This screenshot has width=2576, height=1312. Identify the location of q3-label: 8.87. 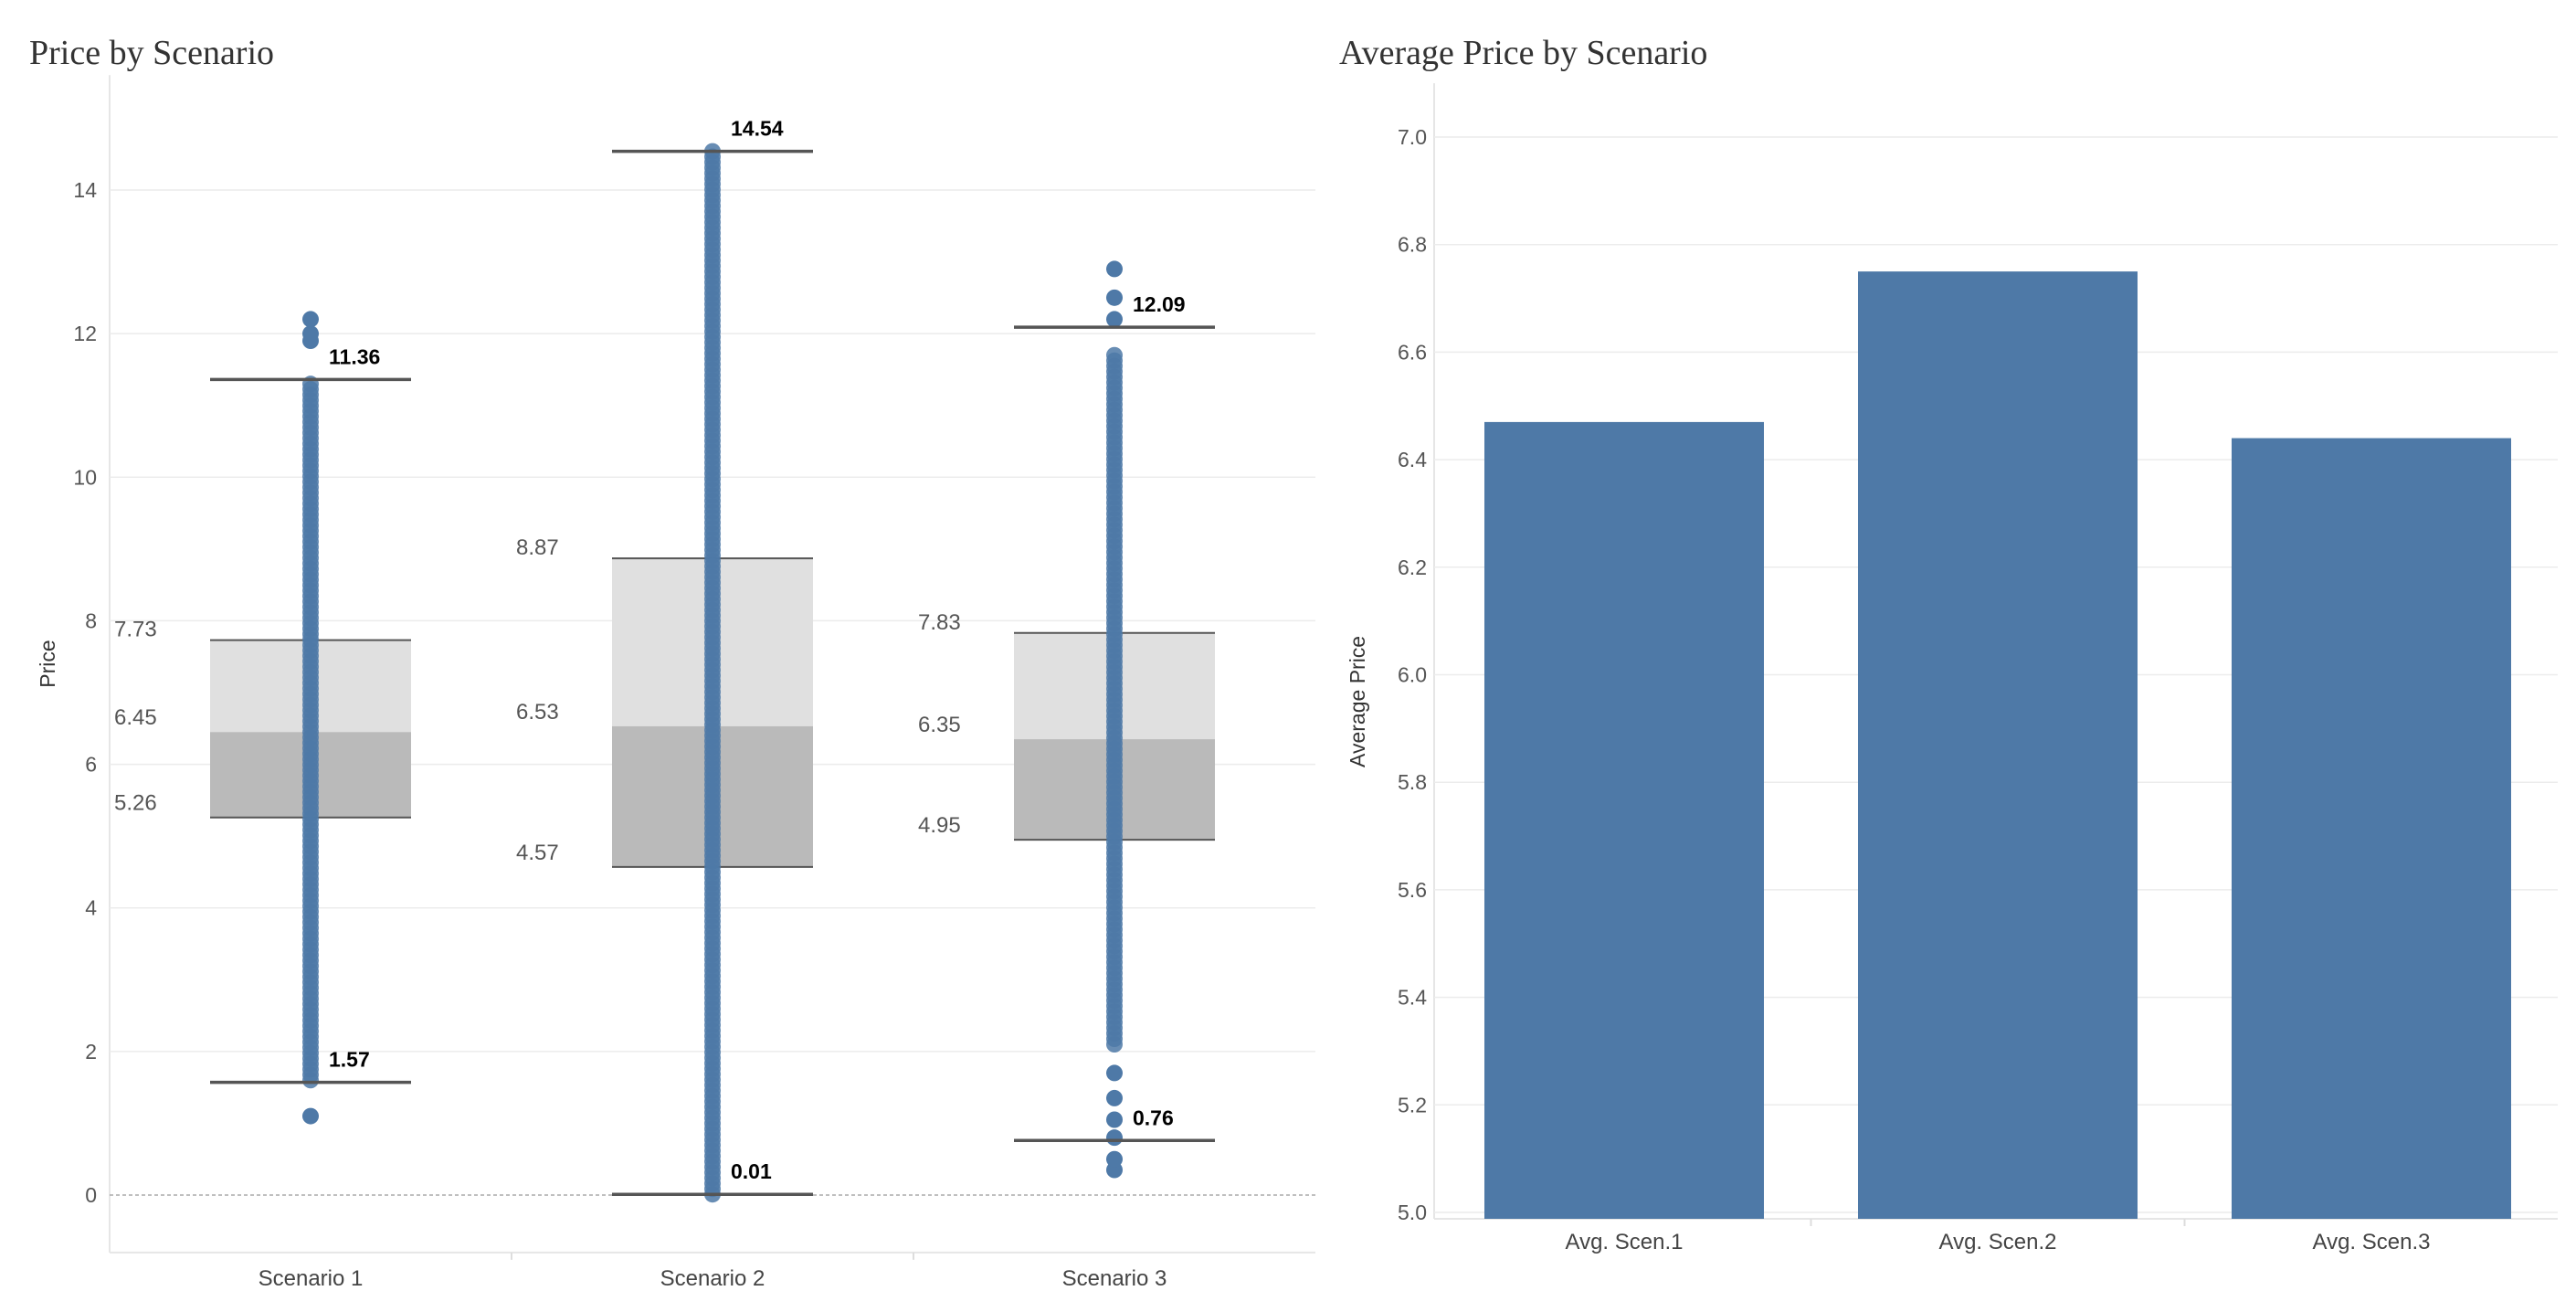
(537, 547).